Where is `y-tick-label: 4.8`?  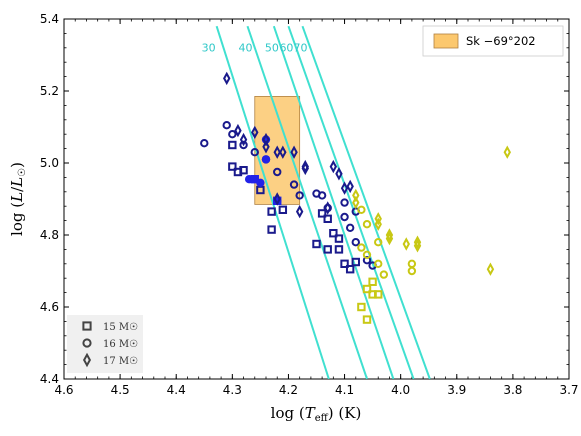 y-tick-label: 4.8 is located at coordinates (49, 235).